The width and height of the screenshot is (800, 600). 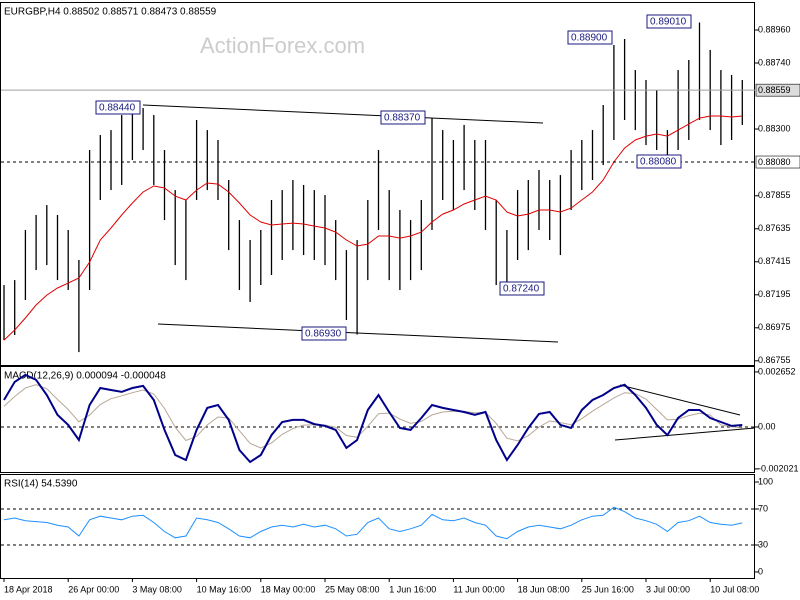 What do you see at coordinates (282, 45) in the screenshot?
I see `watermark: ActionForex.com` at bounding box center [282, 45].